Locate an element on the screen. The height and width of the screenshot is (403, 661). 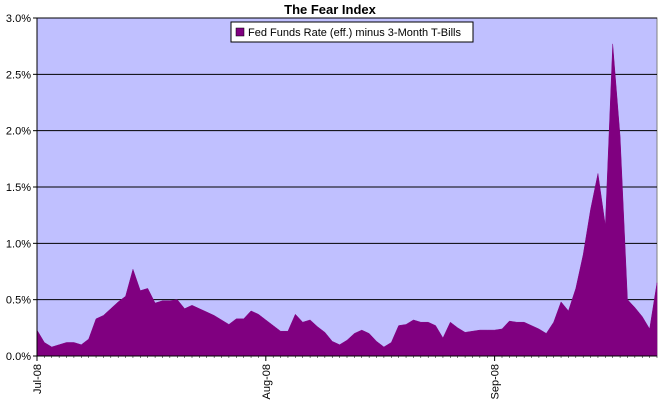
chart-title: The Fear Index is located at coordinates (330, 9).